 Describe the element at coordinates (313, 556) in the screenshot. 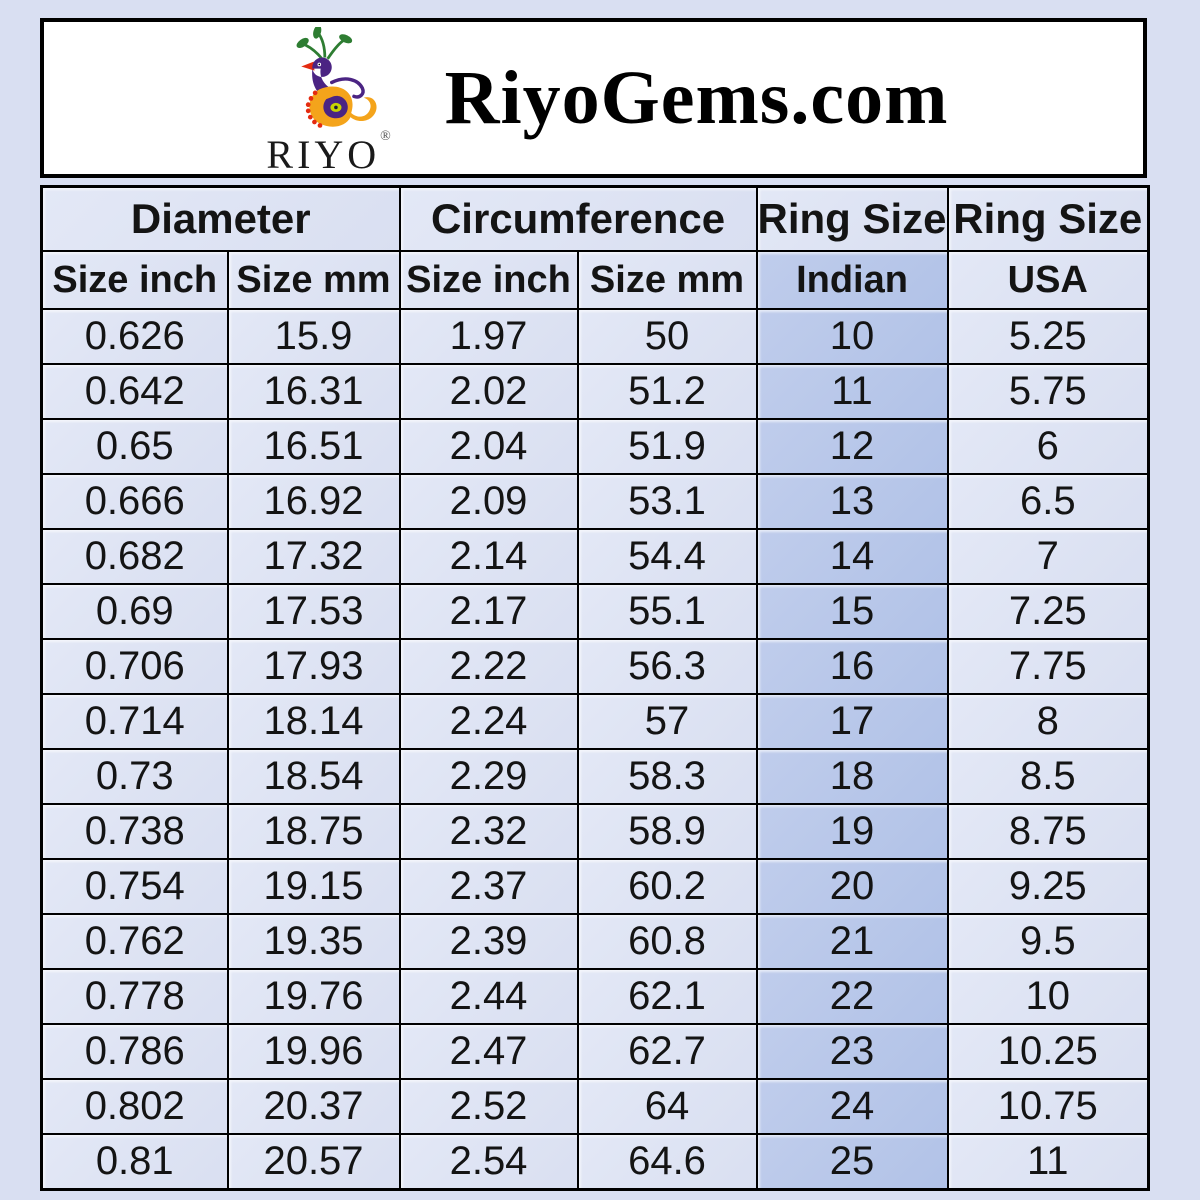

I see `table-cell: 17.32` at that location.